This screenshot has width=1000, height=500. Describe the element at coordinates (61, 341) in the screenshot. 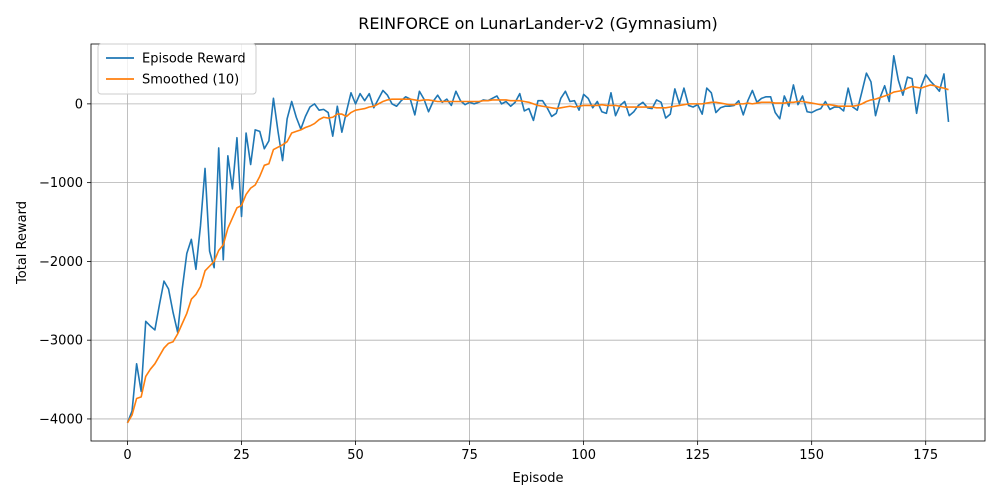

I see `y-tick-label: −3000` at that location.